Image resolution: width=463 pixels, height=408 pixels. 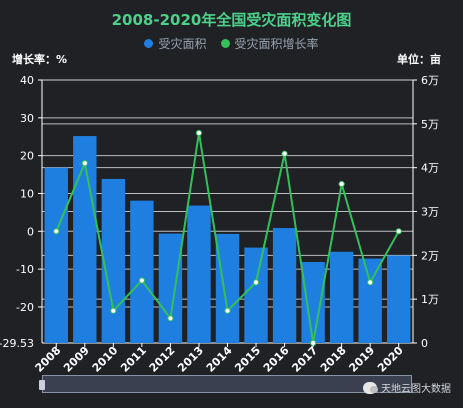 What do you see at coordinates (276, 44) in the screenshot?
I see `legend-label-line: 受灾面积增长率` at bounding box center [276, 44].